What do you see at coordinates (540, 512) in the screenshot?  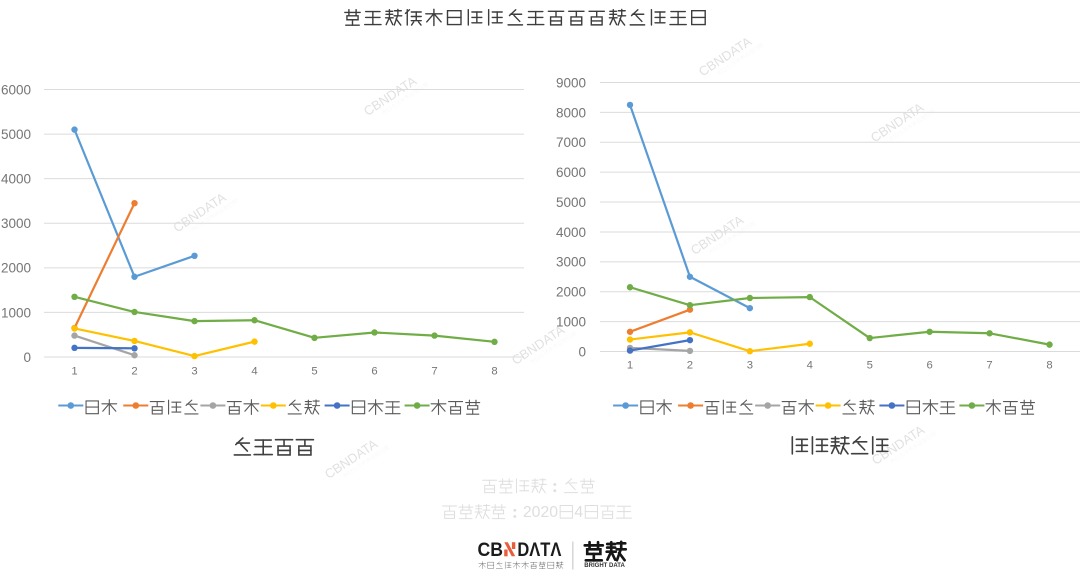 I see `svg-text: 2020` at bounding box center [540, 512].